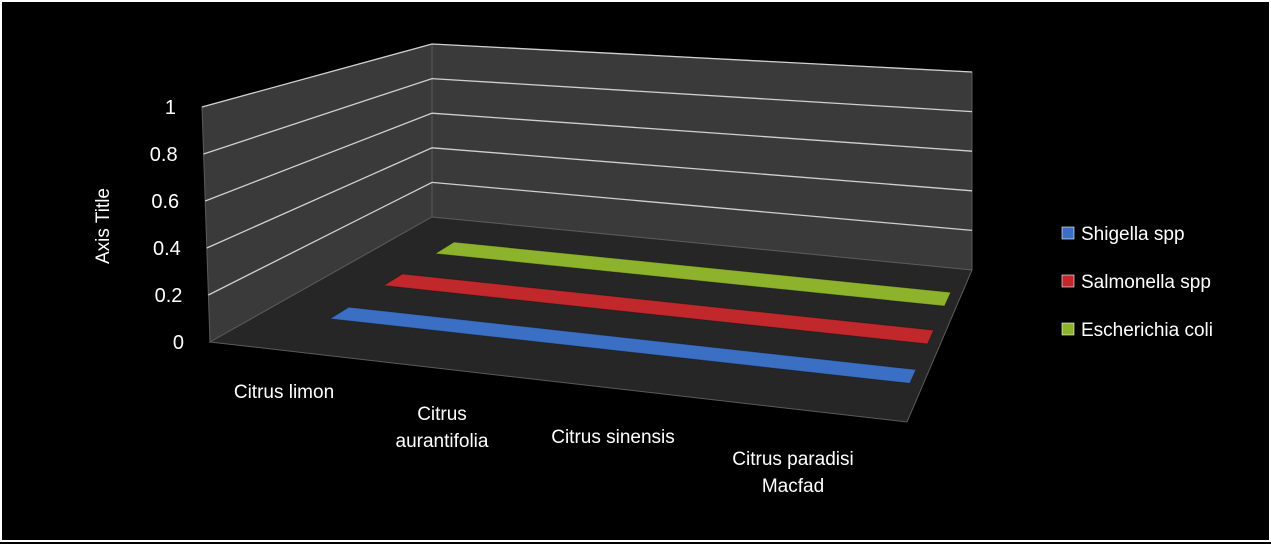 The width and height of the screenshot is (1271, 544). Describe the element at coordinates (164, 155) in the screenshot. I see `y-tick-label: 0.8` at that location.